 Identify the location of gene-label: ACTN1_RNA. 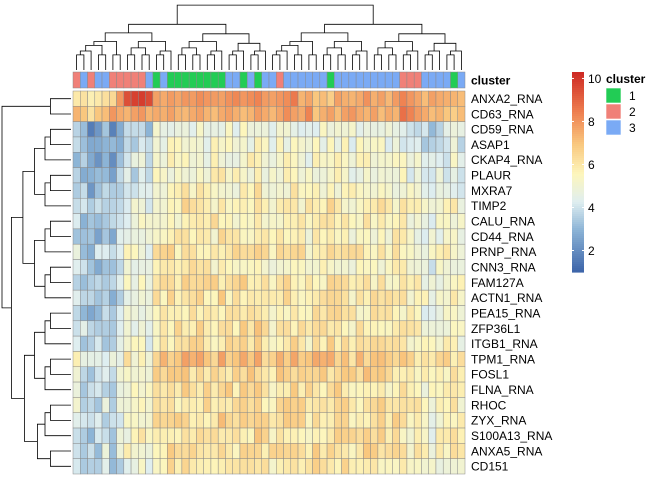
(506, 298).